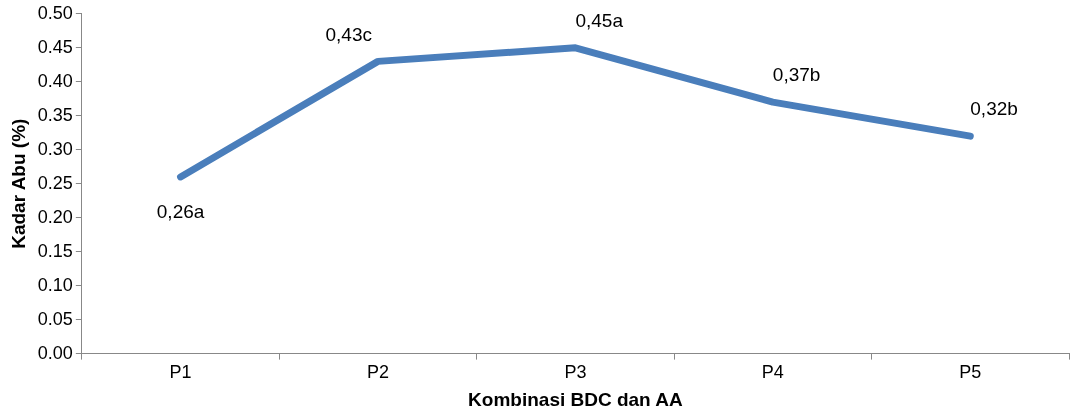 This screenshot has height=414, width=1083. I want to click on y-axis-title: Kadar Abu (%), so click(18, 183).